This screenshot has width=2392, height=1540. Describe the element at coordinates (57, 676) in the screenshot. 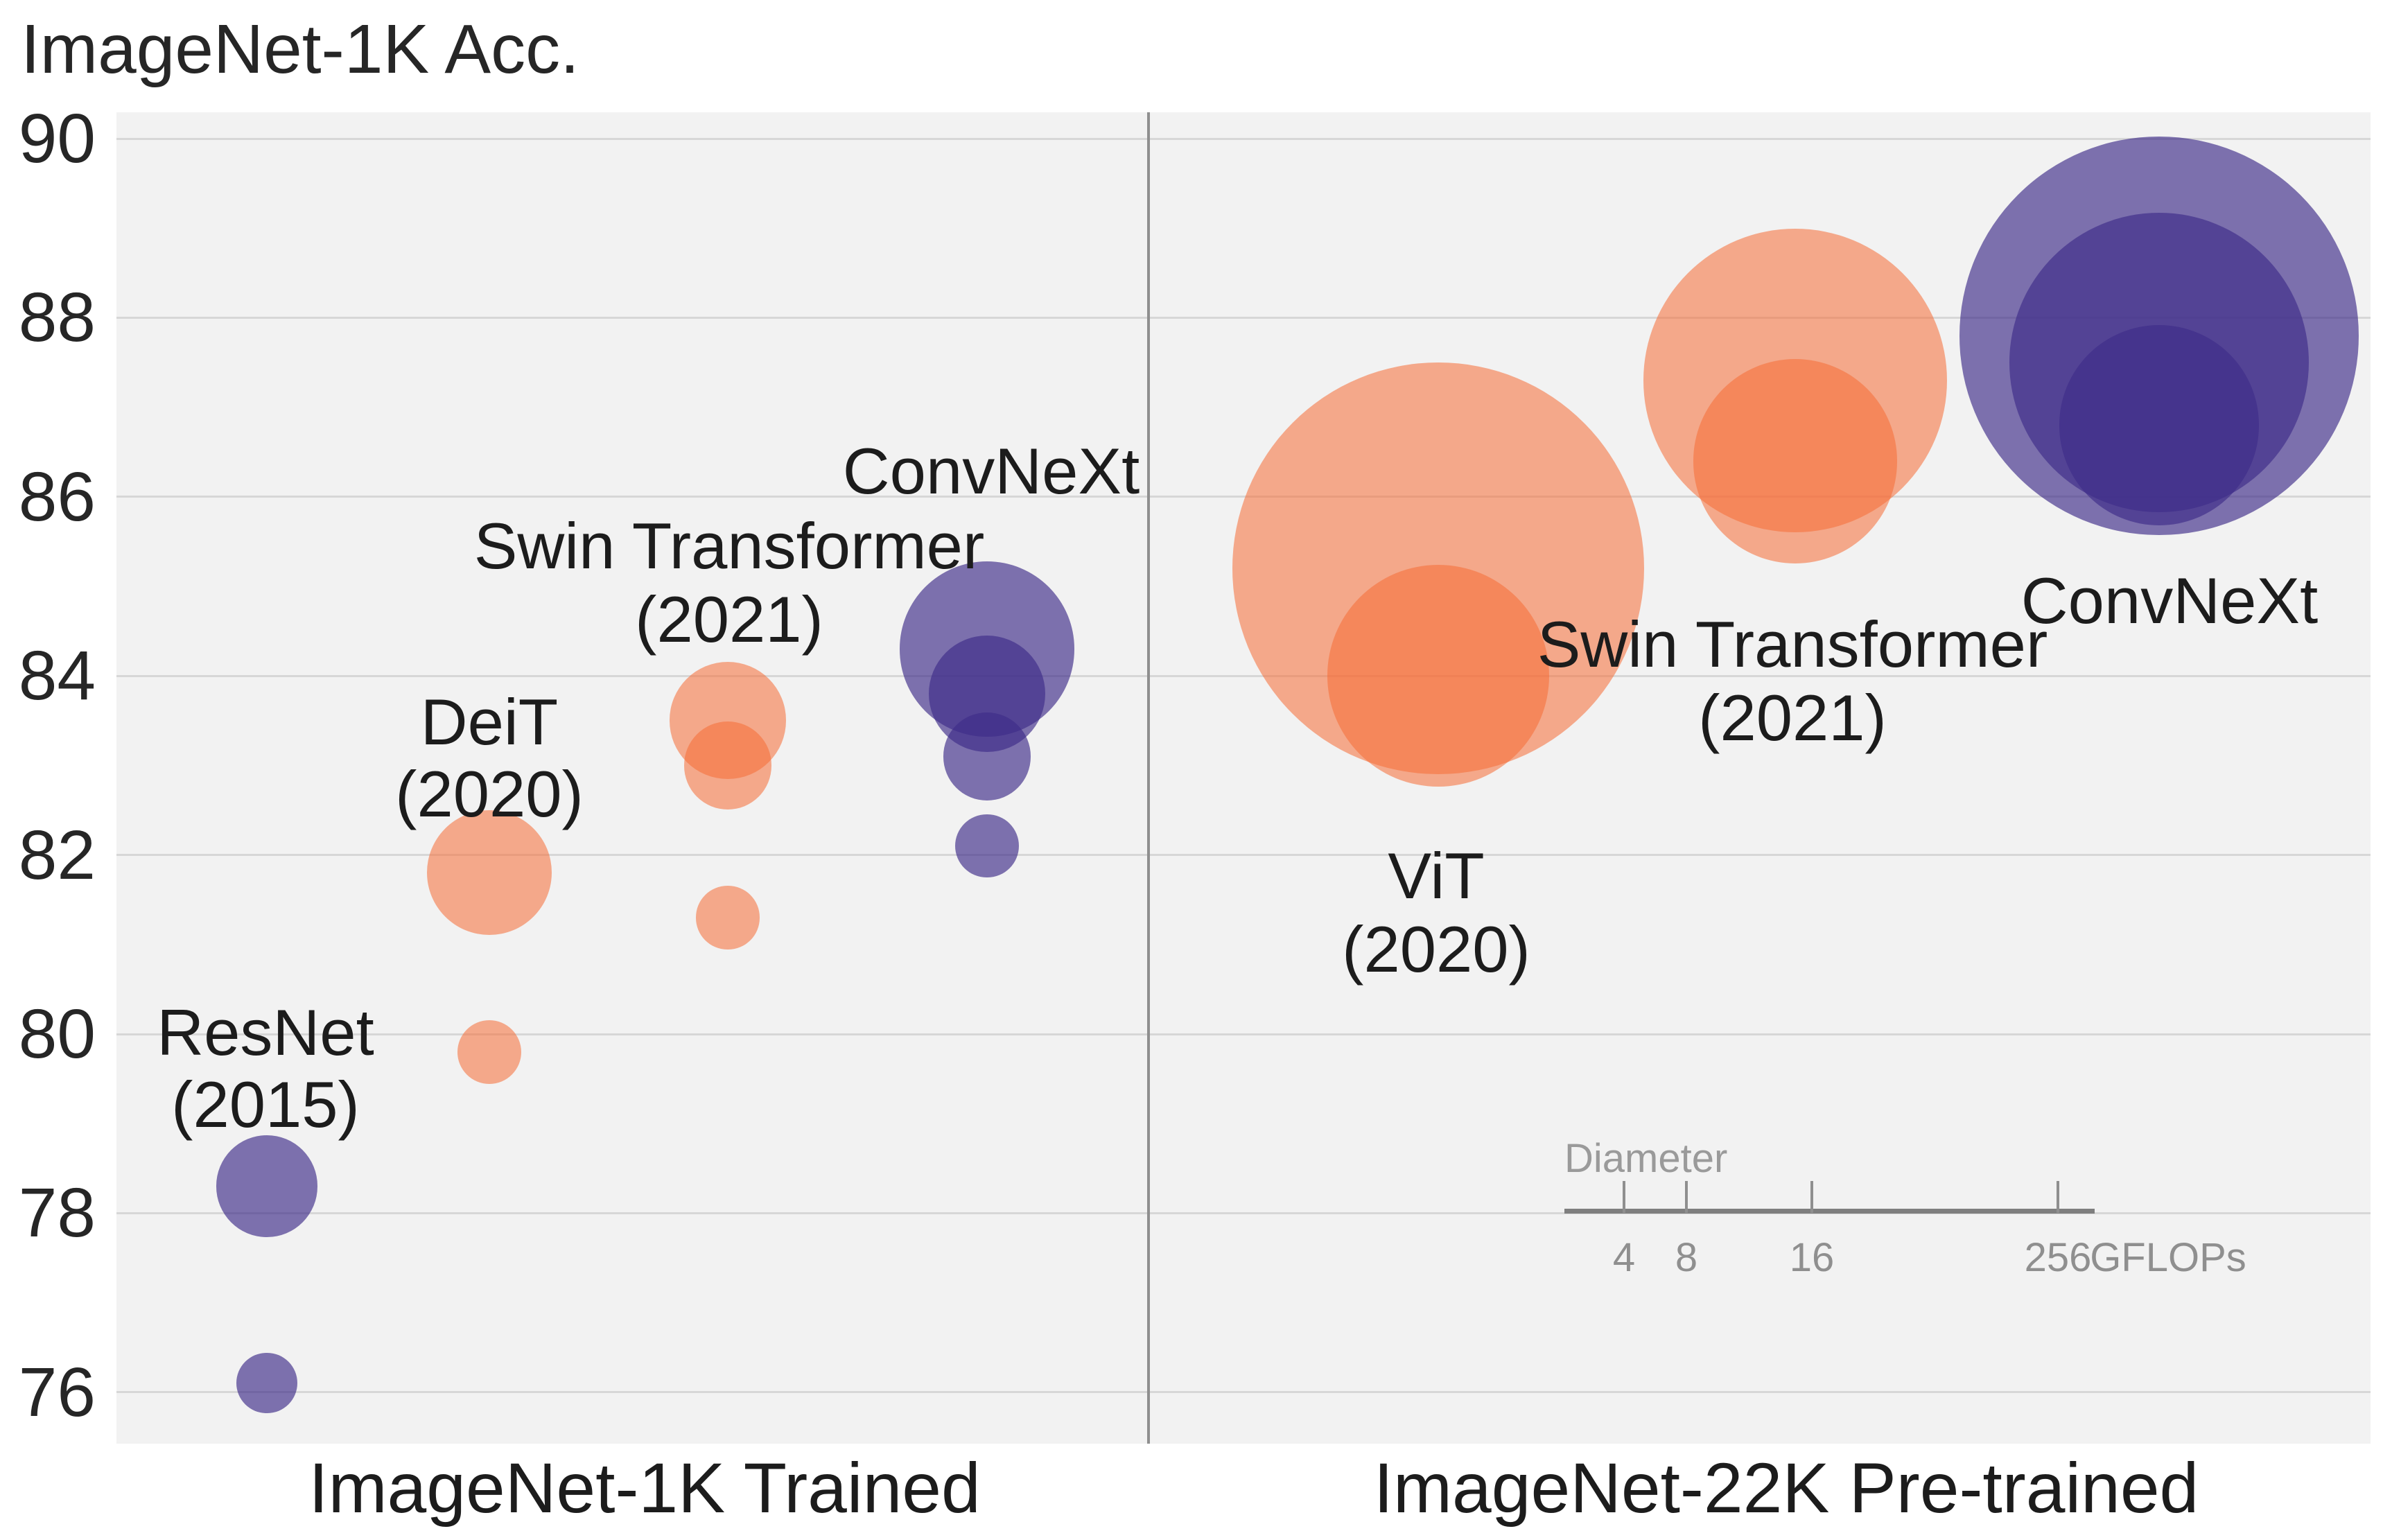

I see `y-tick-label-84: 84` at that location.